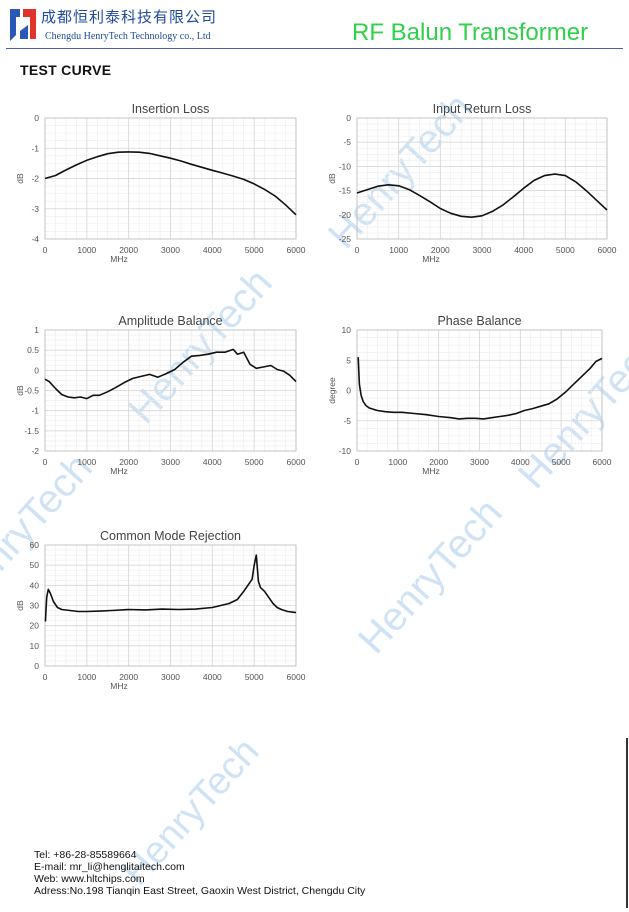  What do you see at coordinates (35, 545) in the screenshot?
I see `y-tick-label: 60` at bounding box center [35, 545].